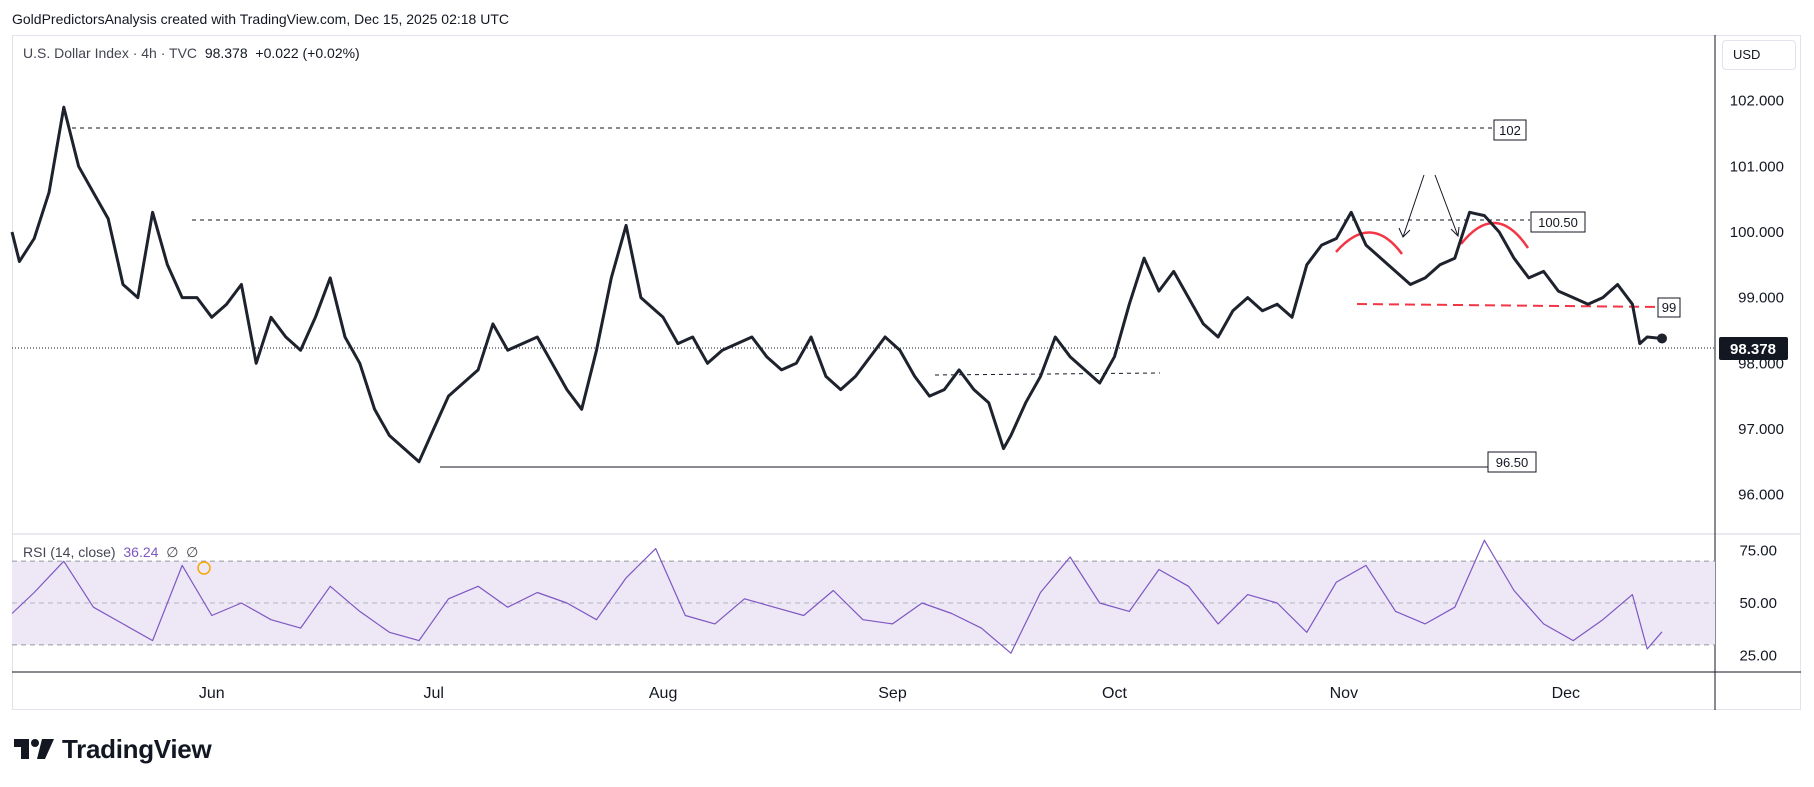 The image size is (1814, 787). I want to click on support-dashed-line, so click(1047, 374).